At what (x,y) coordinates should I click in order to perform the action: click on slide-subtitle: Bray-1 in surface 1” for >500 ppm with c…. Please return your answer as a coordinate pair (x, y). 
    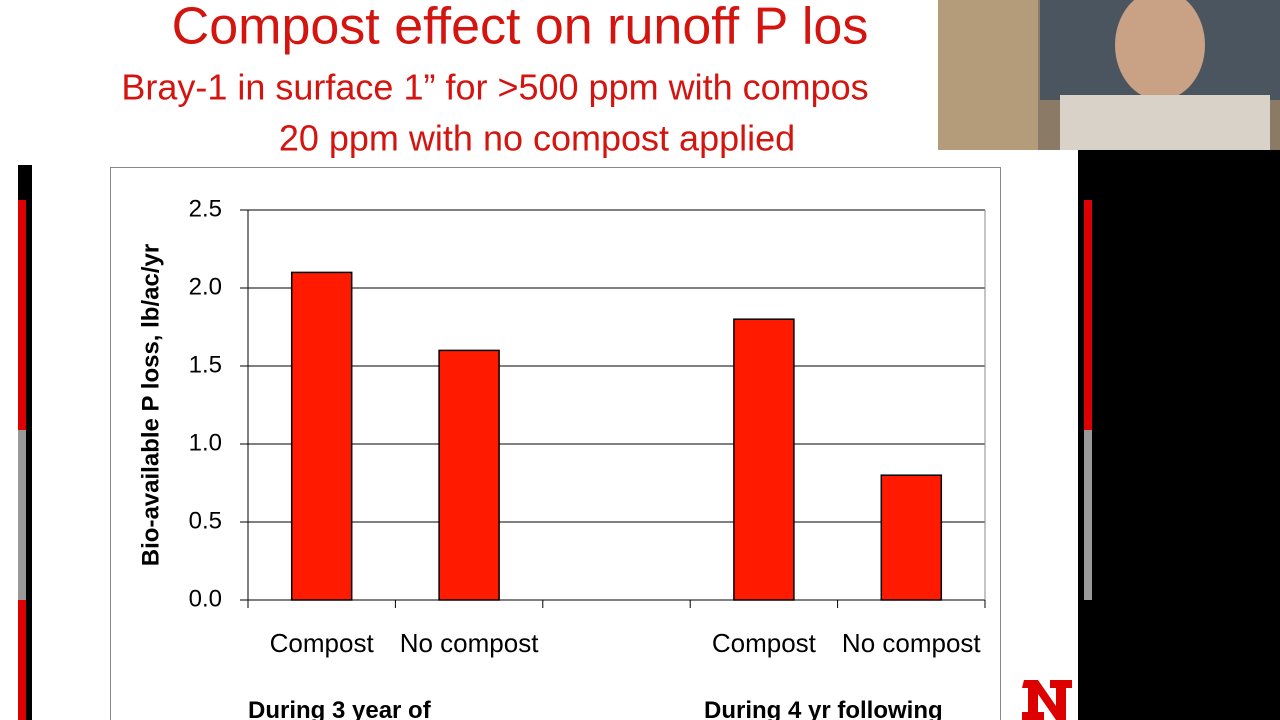
    Looking at the image, I should click on (494, 87).